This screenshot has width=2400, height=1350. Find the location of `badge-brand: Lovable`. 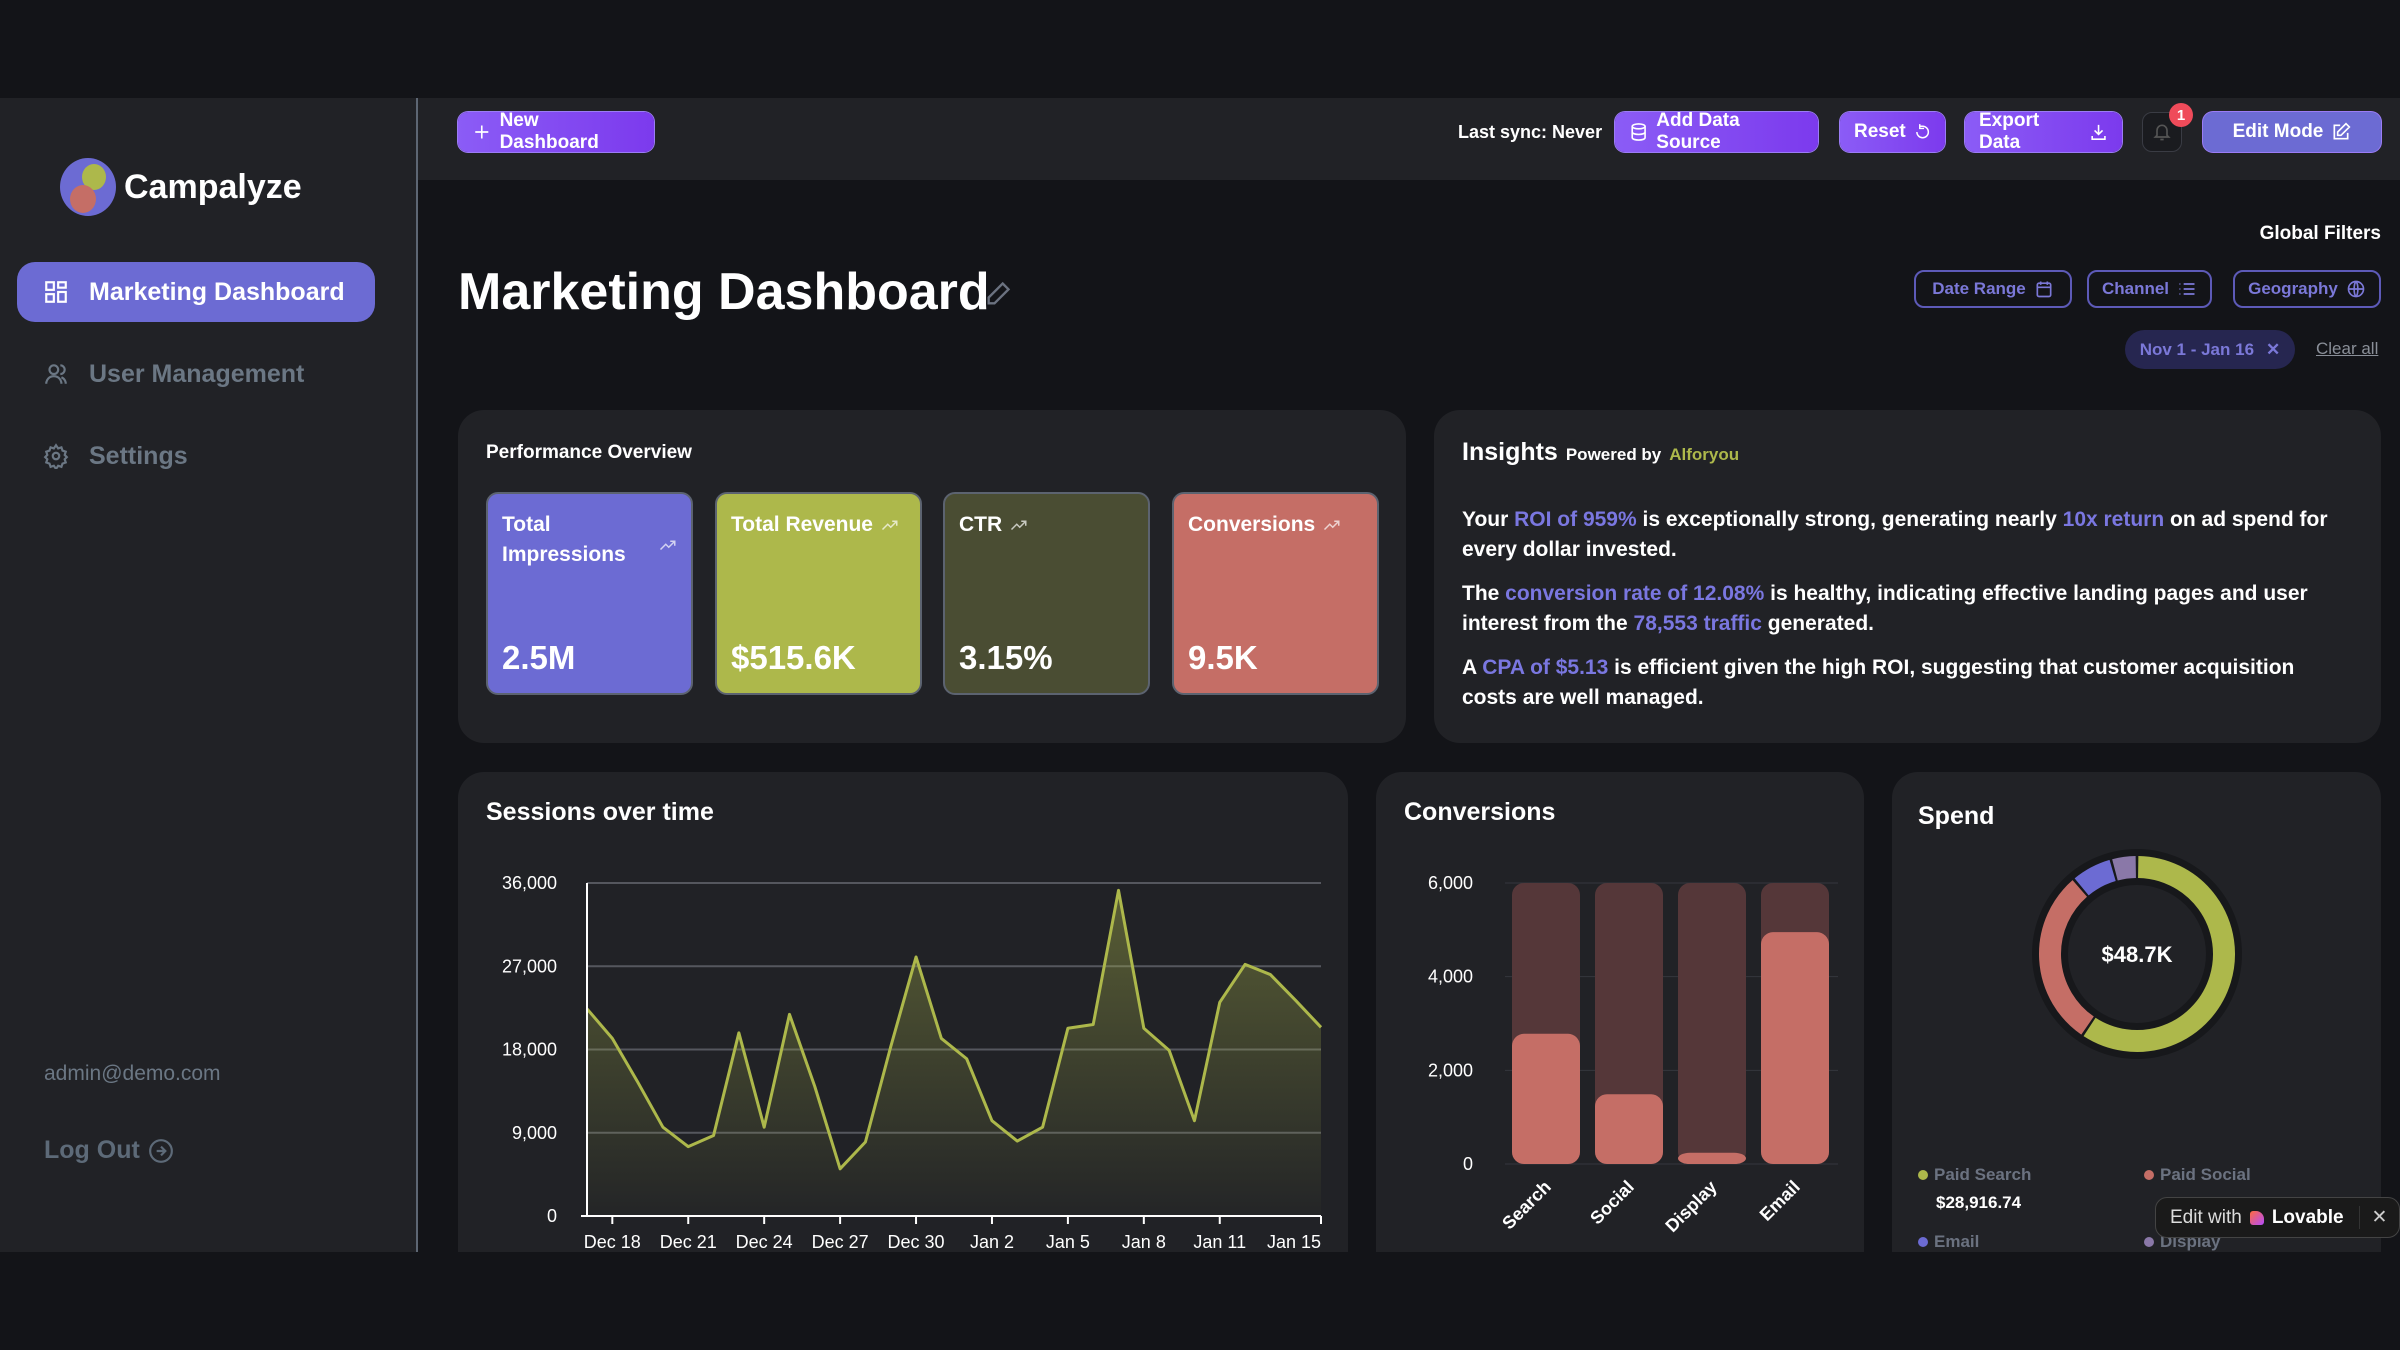

badge-brand: Lovable is located at coordinates (2307, 1217).